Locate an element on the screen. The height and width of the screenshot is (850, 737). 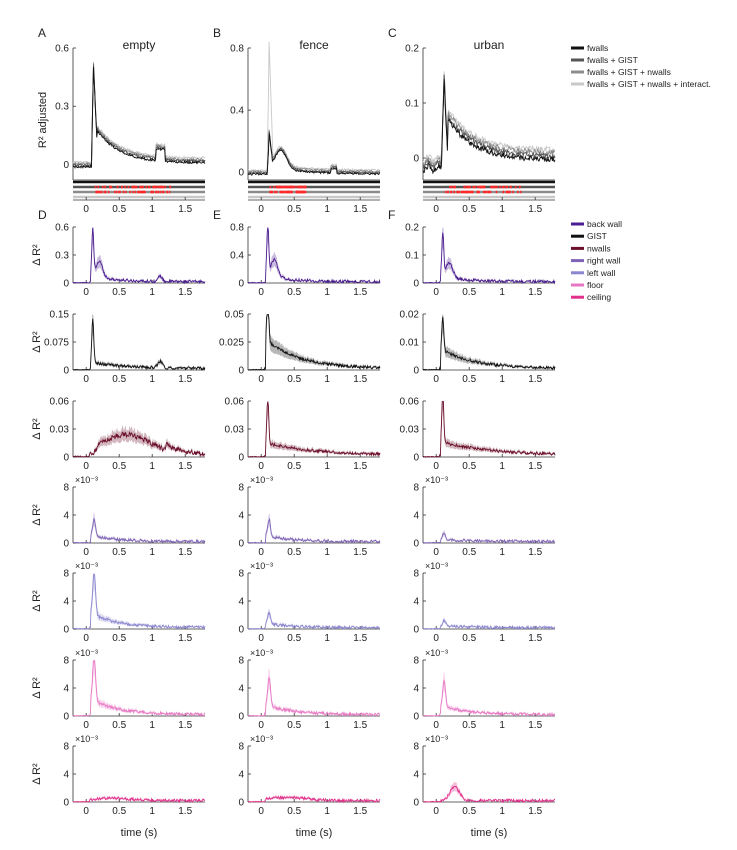
delta-panel: 0.02 0.01 0 0 0.5 1 1.5 is located at coordinates (478, 347).